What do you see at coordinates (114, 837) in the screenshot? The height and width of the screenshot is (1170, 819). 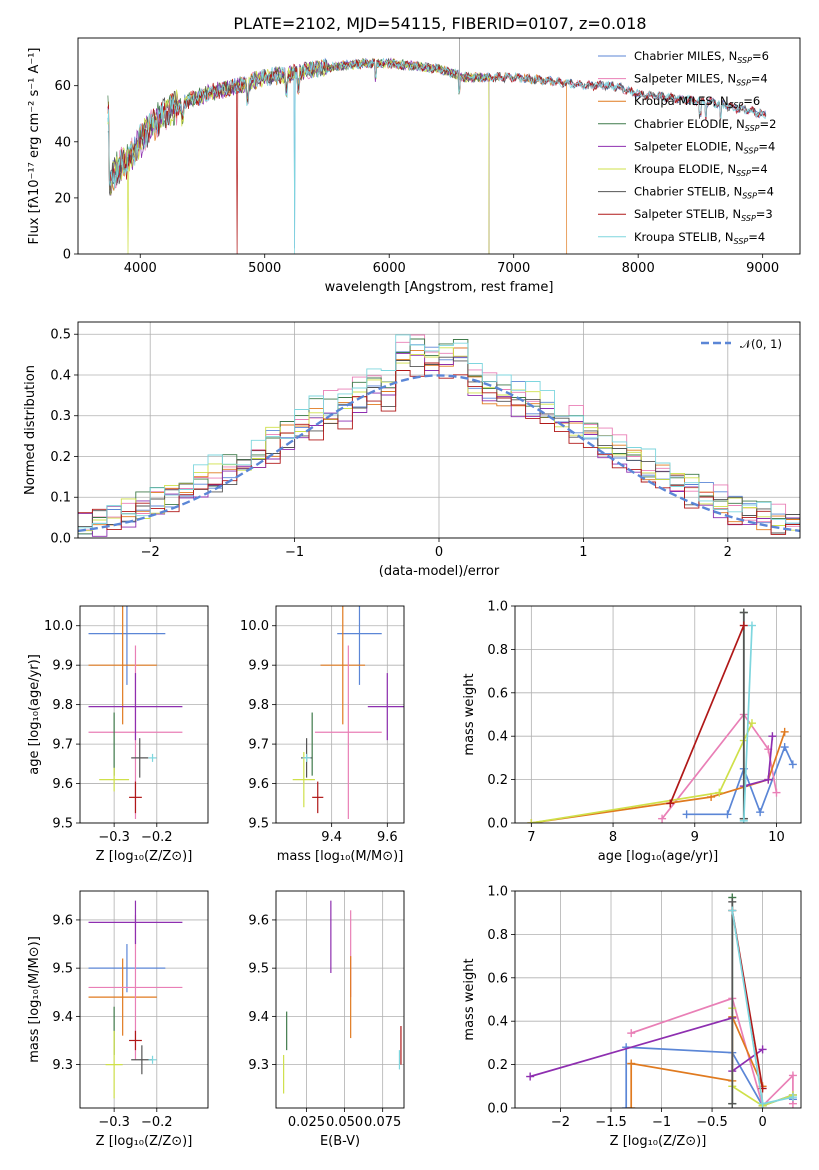 I see `x-tick-label: −0.3` at bounding box center [114, 837].